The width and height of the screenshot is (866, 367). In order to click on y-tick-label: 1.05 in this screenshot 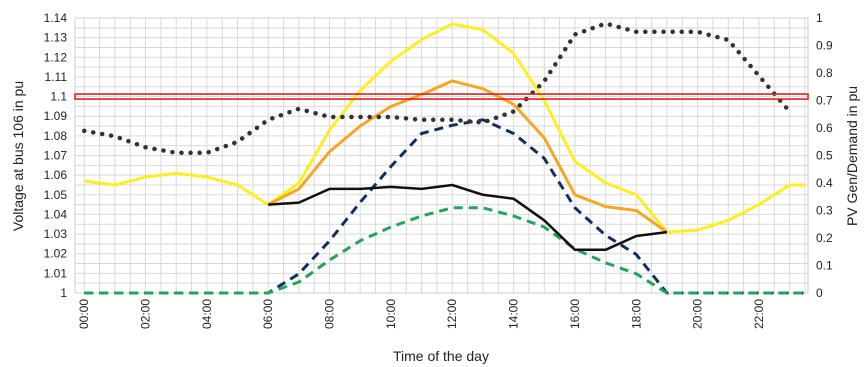, I will do `click(56, 195)`.